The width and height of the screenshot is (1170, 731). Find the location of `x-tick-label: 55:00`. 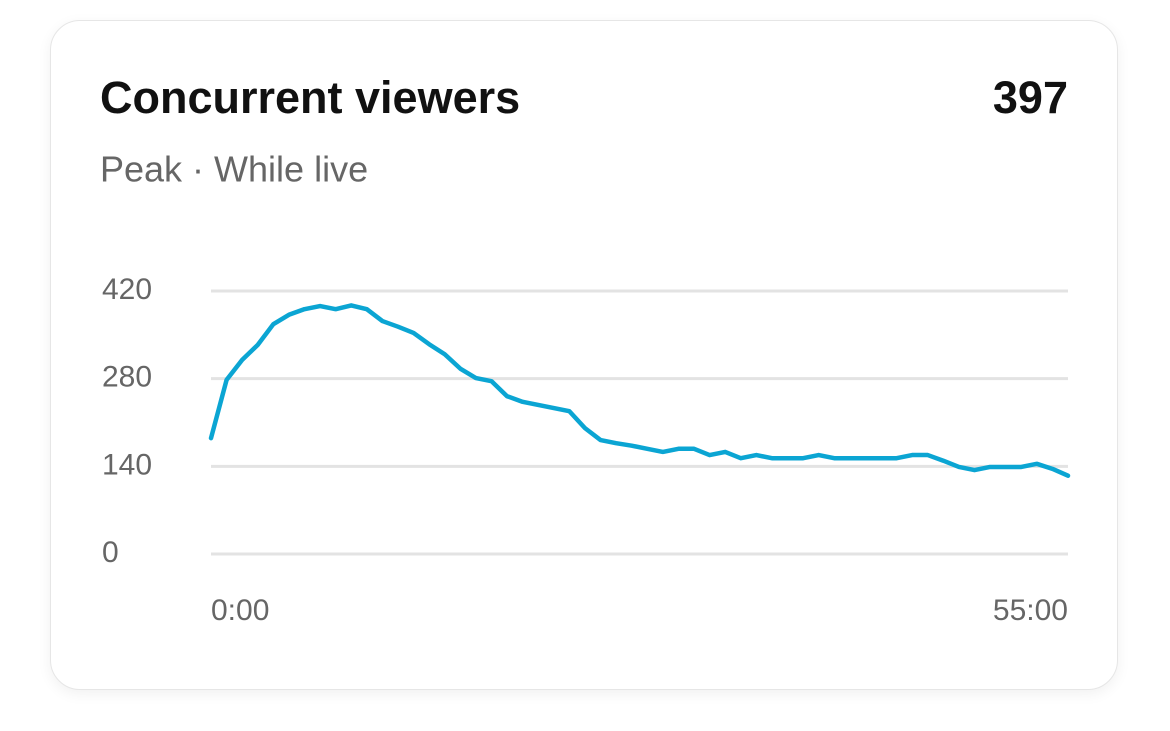

x-tick-label: 55:00 is located at coordinates (1030, 610).